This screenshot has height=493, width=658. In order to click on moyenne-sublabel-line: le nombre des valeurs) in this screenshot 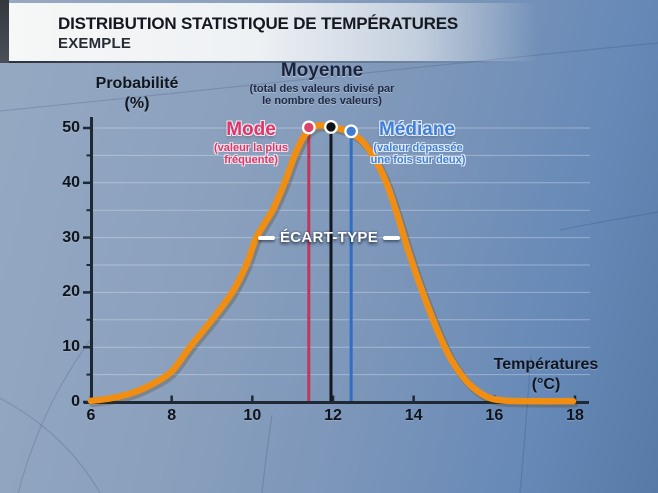, I will do `click(322, 101)`.